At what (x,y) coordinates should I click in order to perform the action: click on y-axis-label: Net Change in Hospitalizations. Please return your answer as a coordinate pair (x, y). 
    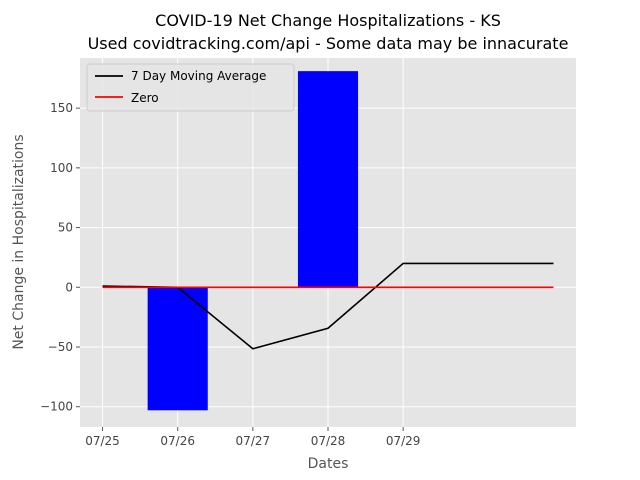
    Looking at the image, I should click on (19, 241).